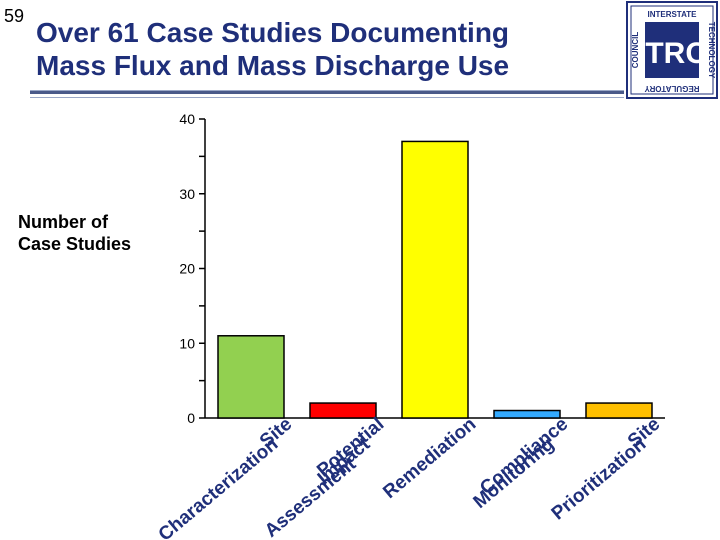  What do you see at coordinates (327, 92) in the screenshot?
I see `title-divider` at bounding box center [327, 92].